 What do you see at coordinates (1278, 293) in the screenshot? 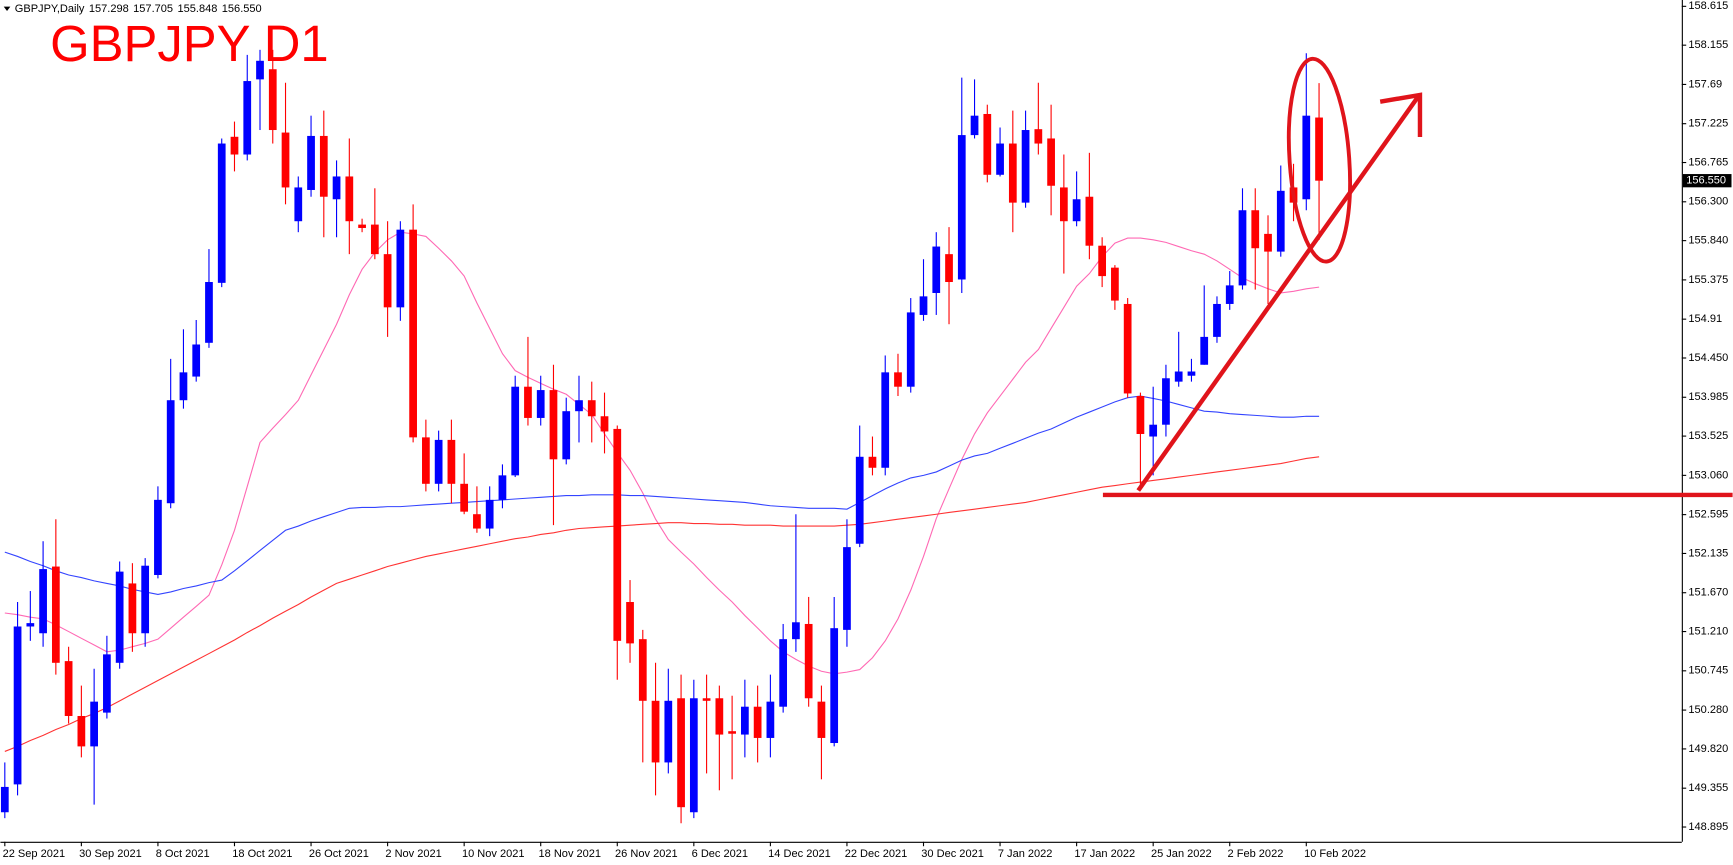
I see `trend-arrow` at bounding box center [1278, 293].